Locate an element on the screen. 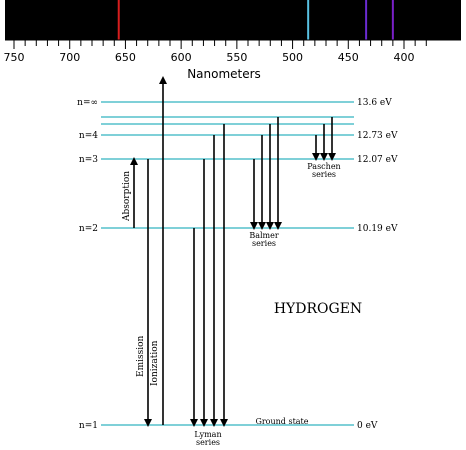  energy-label: 13.6 eV is located at coordinates (374, 103).